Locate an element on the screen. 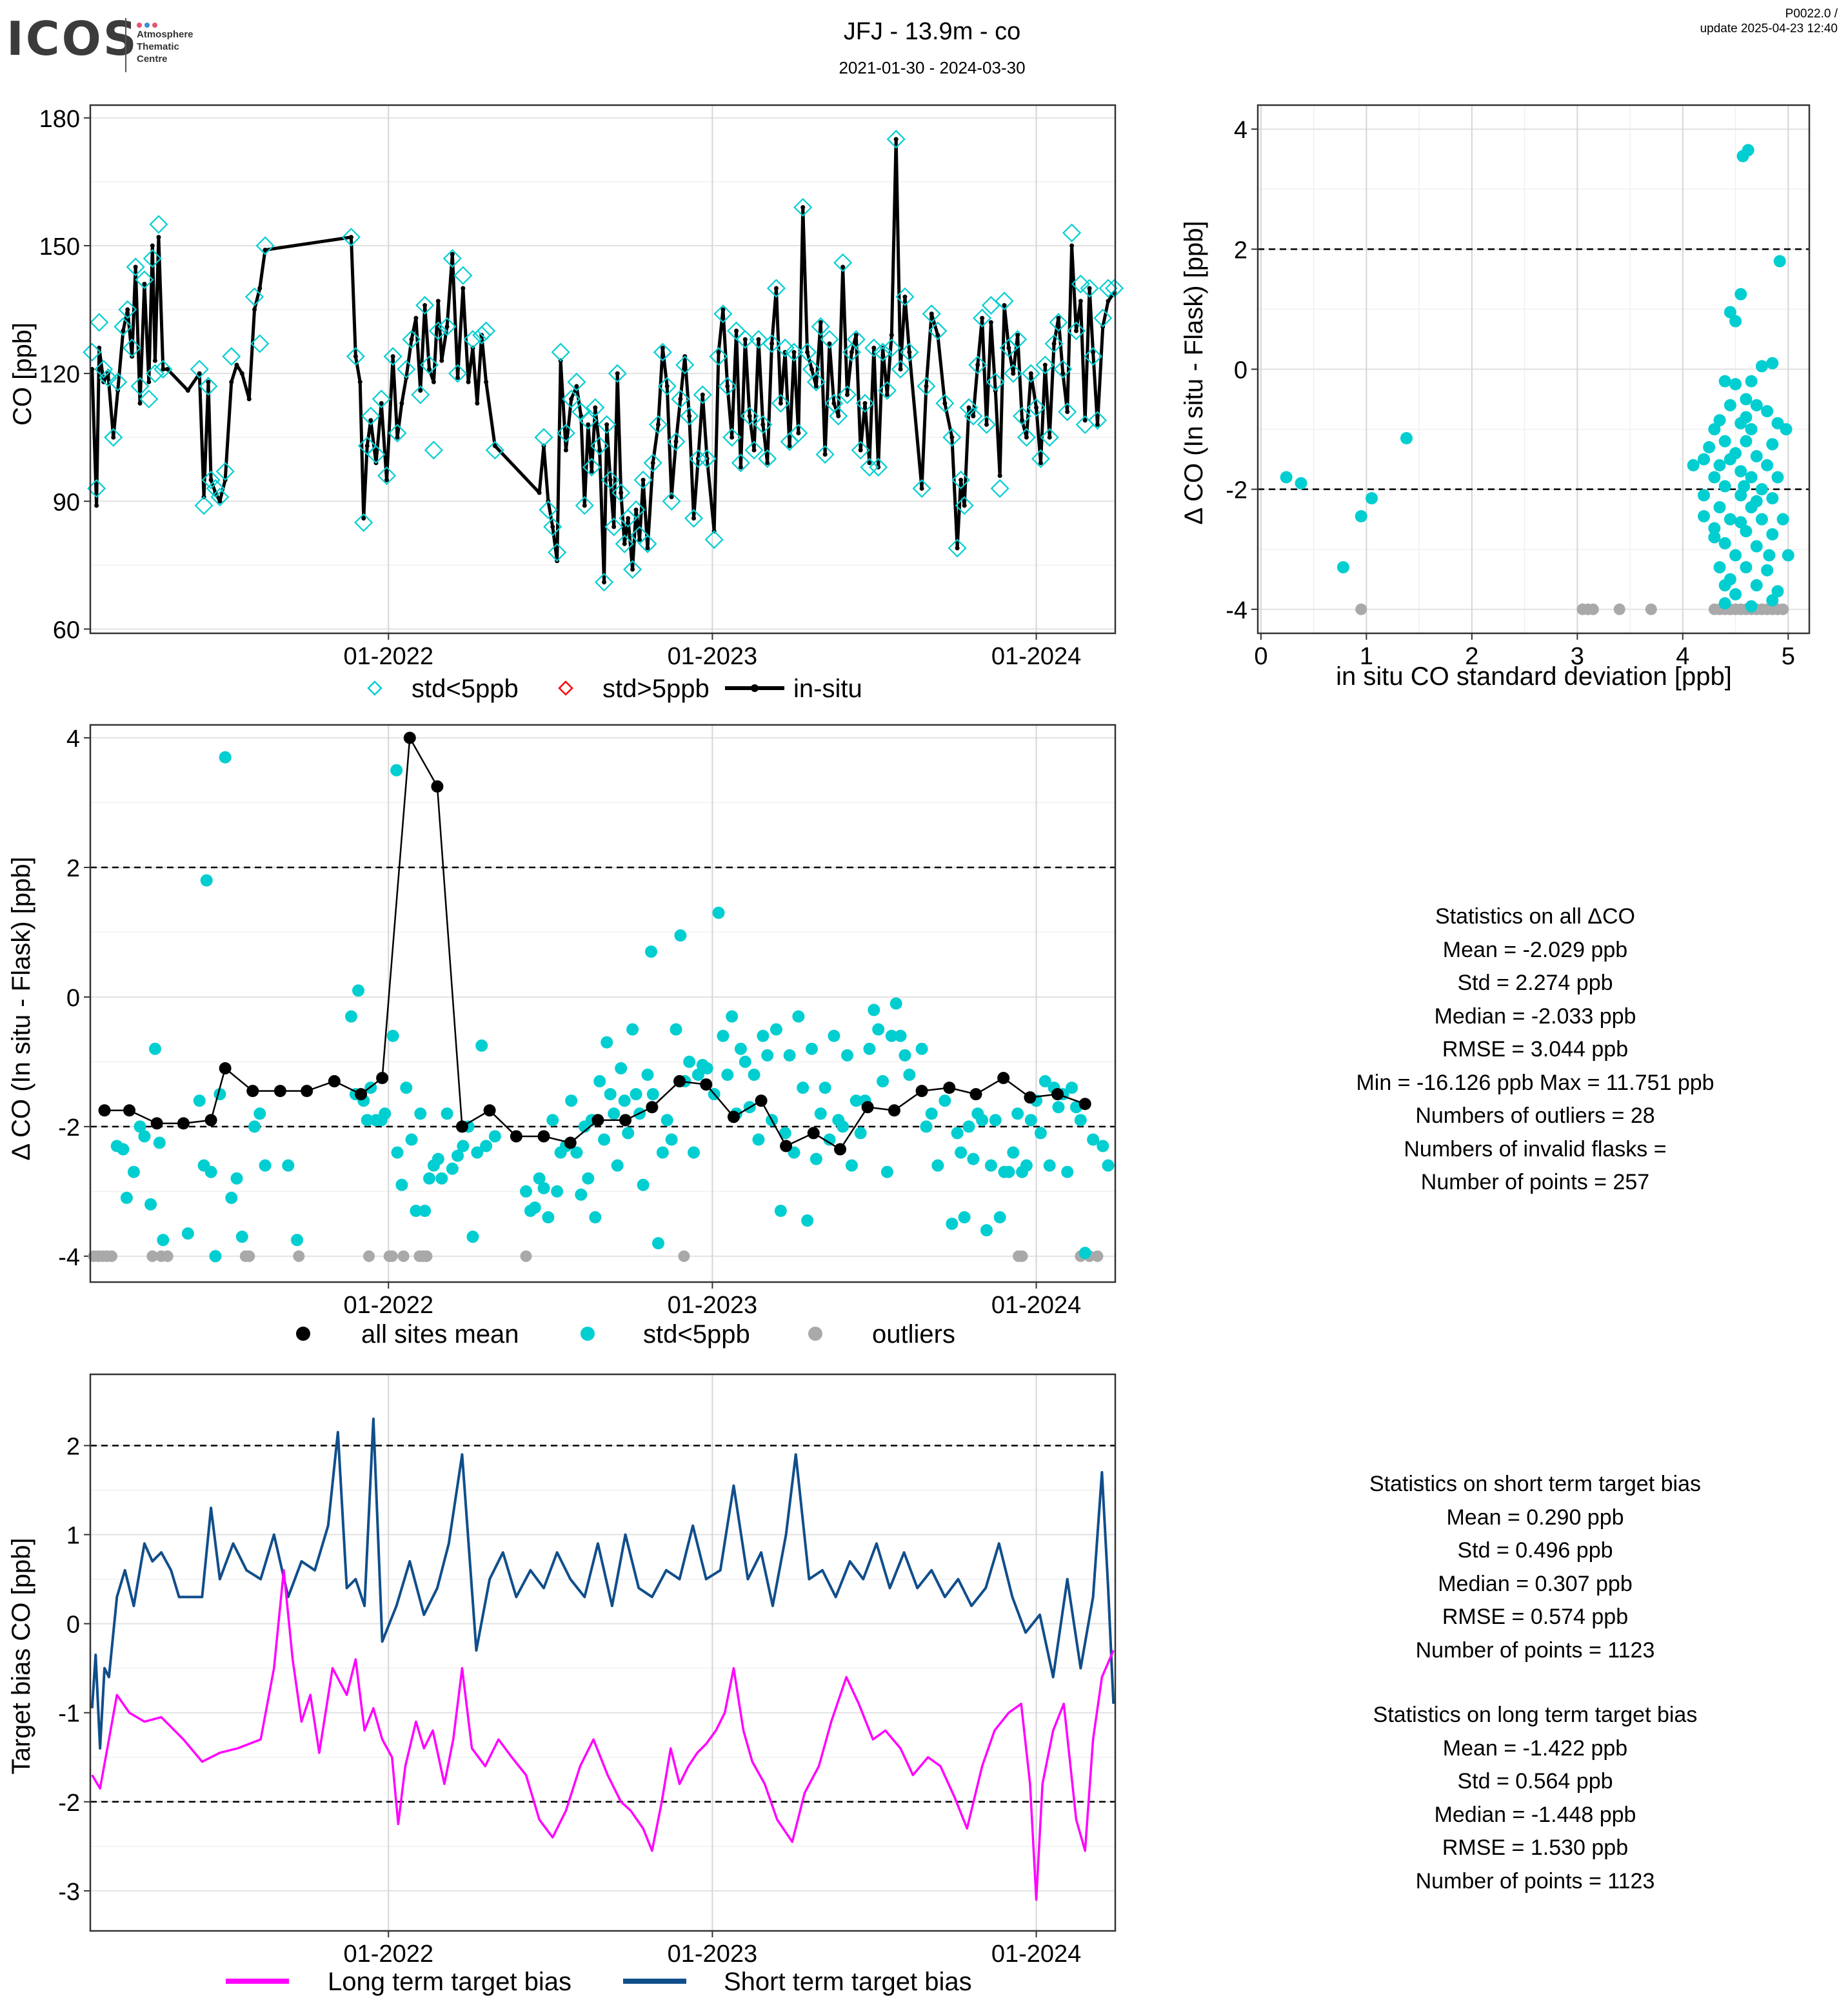 This screenshot has width=1848, height=2007. stats-invalid: Numbers of invalid flasks = is located at coordinates (1535, 1149).